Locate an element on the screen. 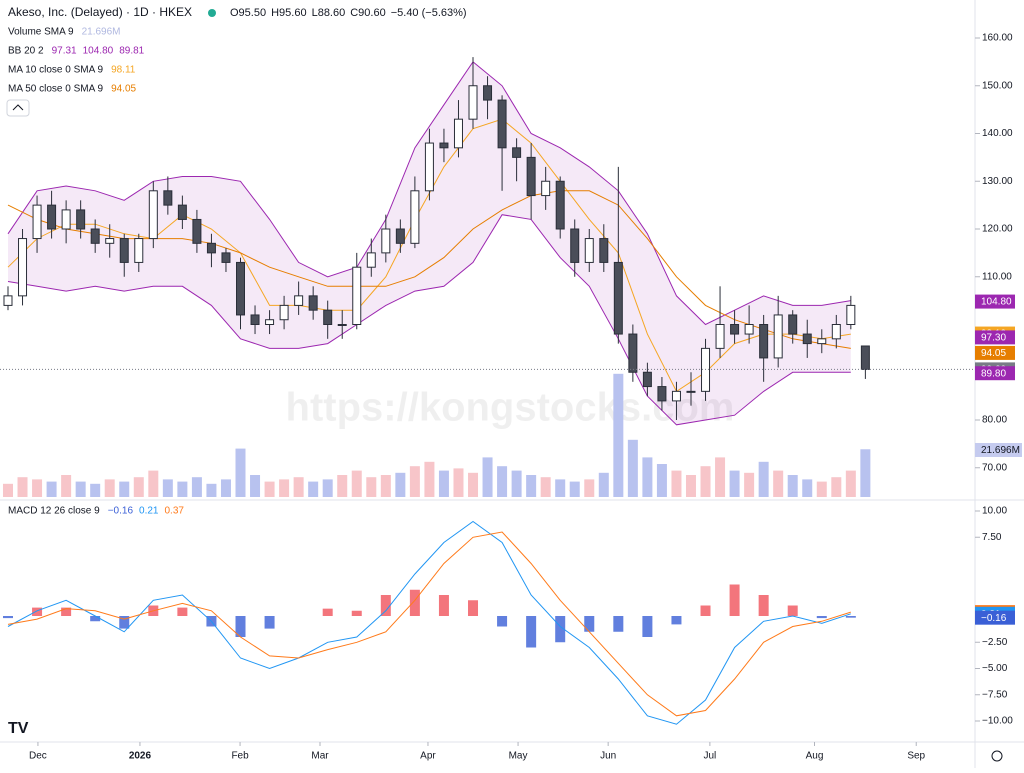 Image resolution: width=1024 pixels, height=773 pixels. x-tick-label: Aug is located at coordinates (815, 756).